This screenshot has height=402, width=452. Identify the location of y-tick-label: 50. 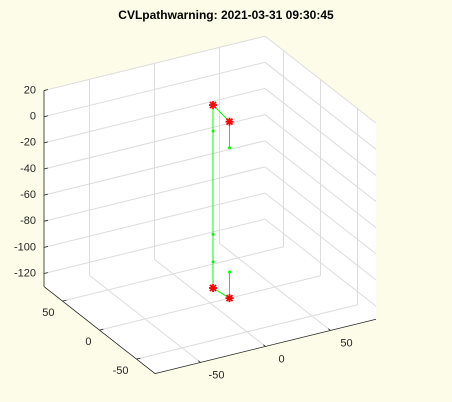
(48, 313).